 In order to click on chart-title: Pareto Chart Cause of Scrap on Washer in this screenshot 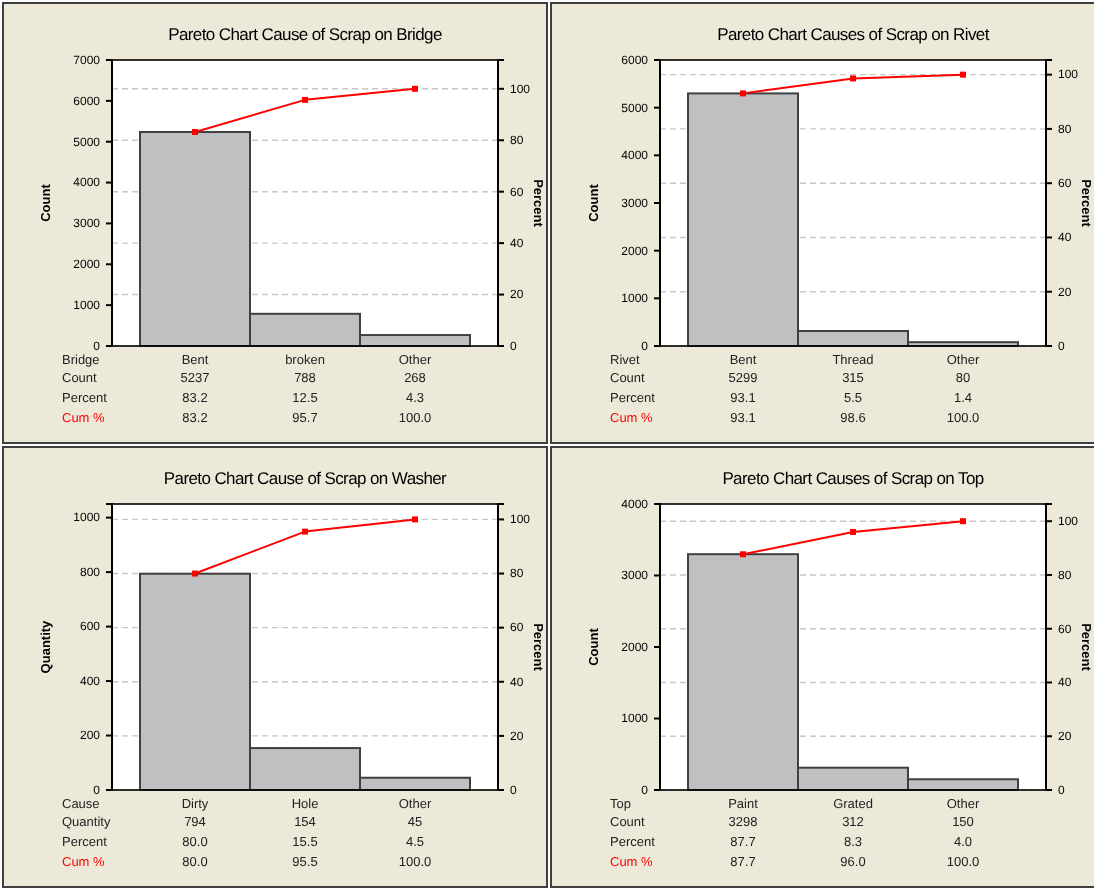, I will do `click(305, 478)`.